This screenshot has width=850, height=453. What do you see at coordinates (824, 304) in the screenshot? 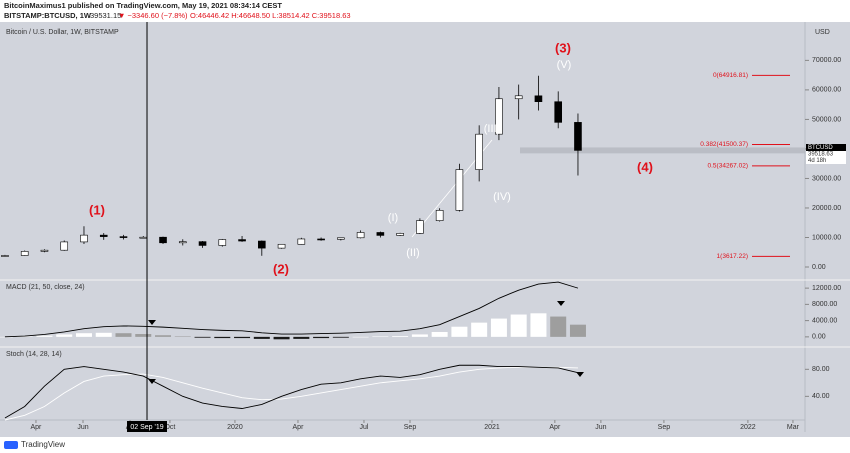
I see `y-tick-label: 8000.00` at bounding box center [824, 304].